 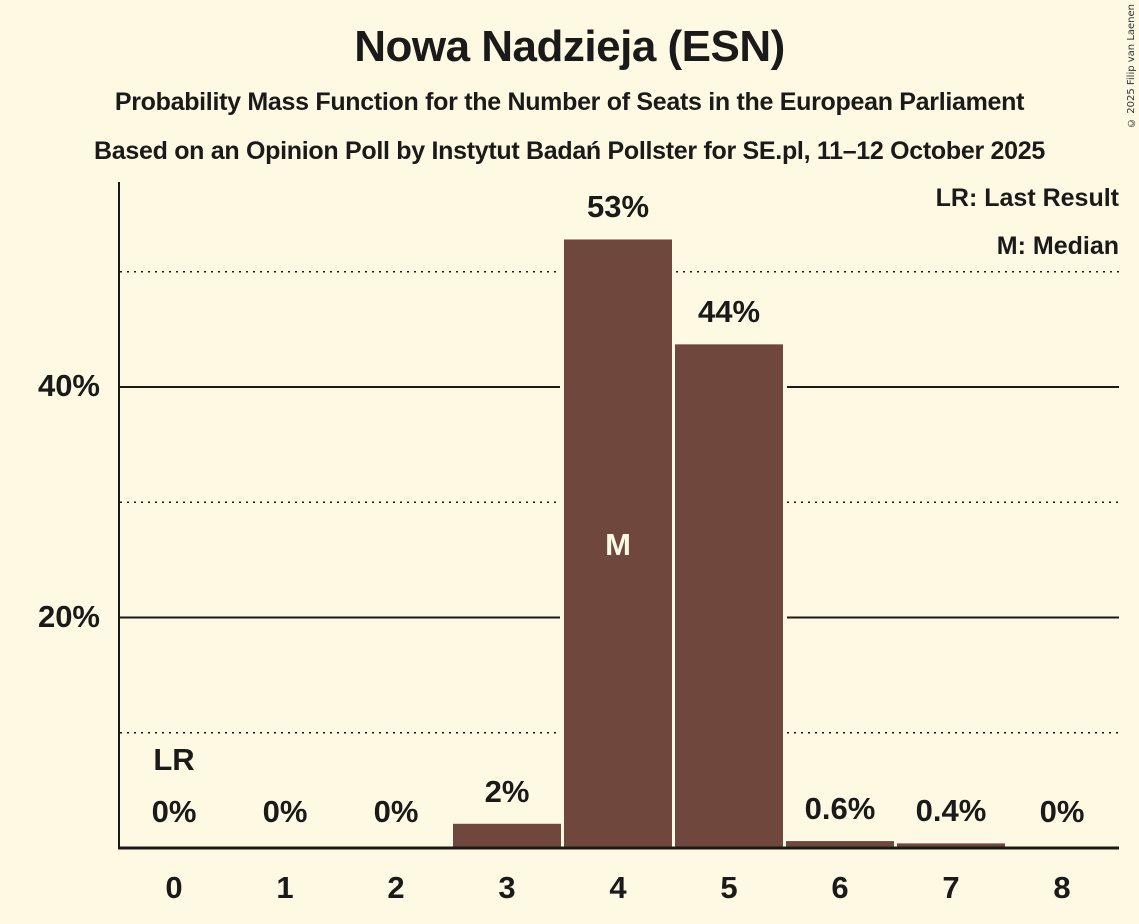 What do you see at coordinates (68, 616) in the screenshot?
I see `y-tick-label: 20%` at bounding box center [68, 616].